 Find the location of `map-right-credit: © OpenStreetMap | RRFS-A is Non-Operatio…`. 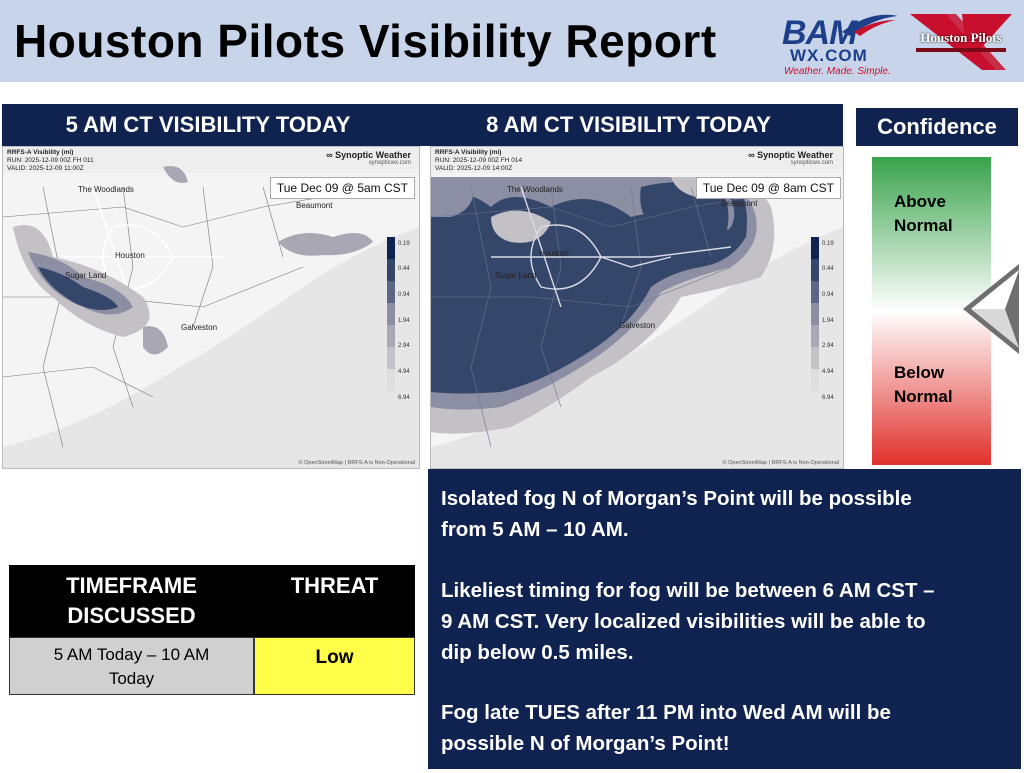

map-right-credit: © OpenStreetMap | RRFS-A is Non-Operatio… is located at coordinates (780, 463).